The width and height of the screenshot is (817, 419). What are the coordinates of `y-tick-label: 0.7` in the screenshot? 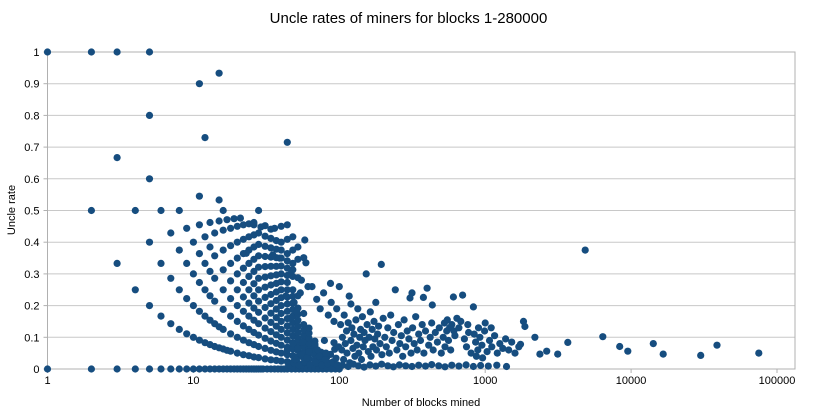 It's located at (31, 148).